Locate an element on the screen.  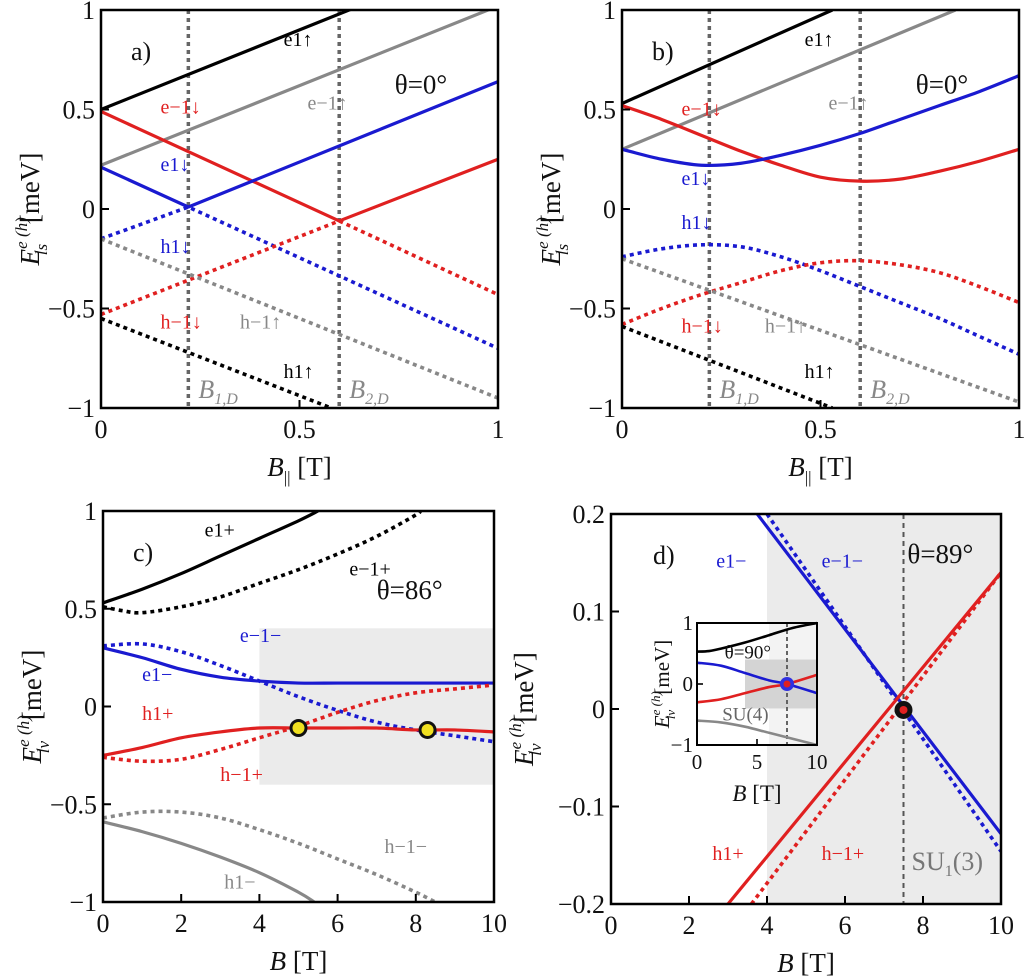
vline-label-1: B1,D is located at coordinates (739, 391).